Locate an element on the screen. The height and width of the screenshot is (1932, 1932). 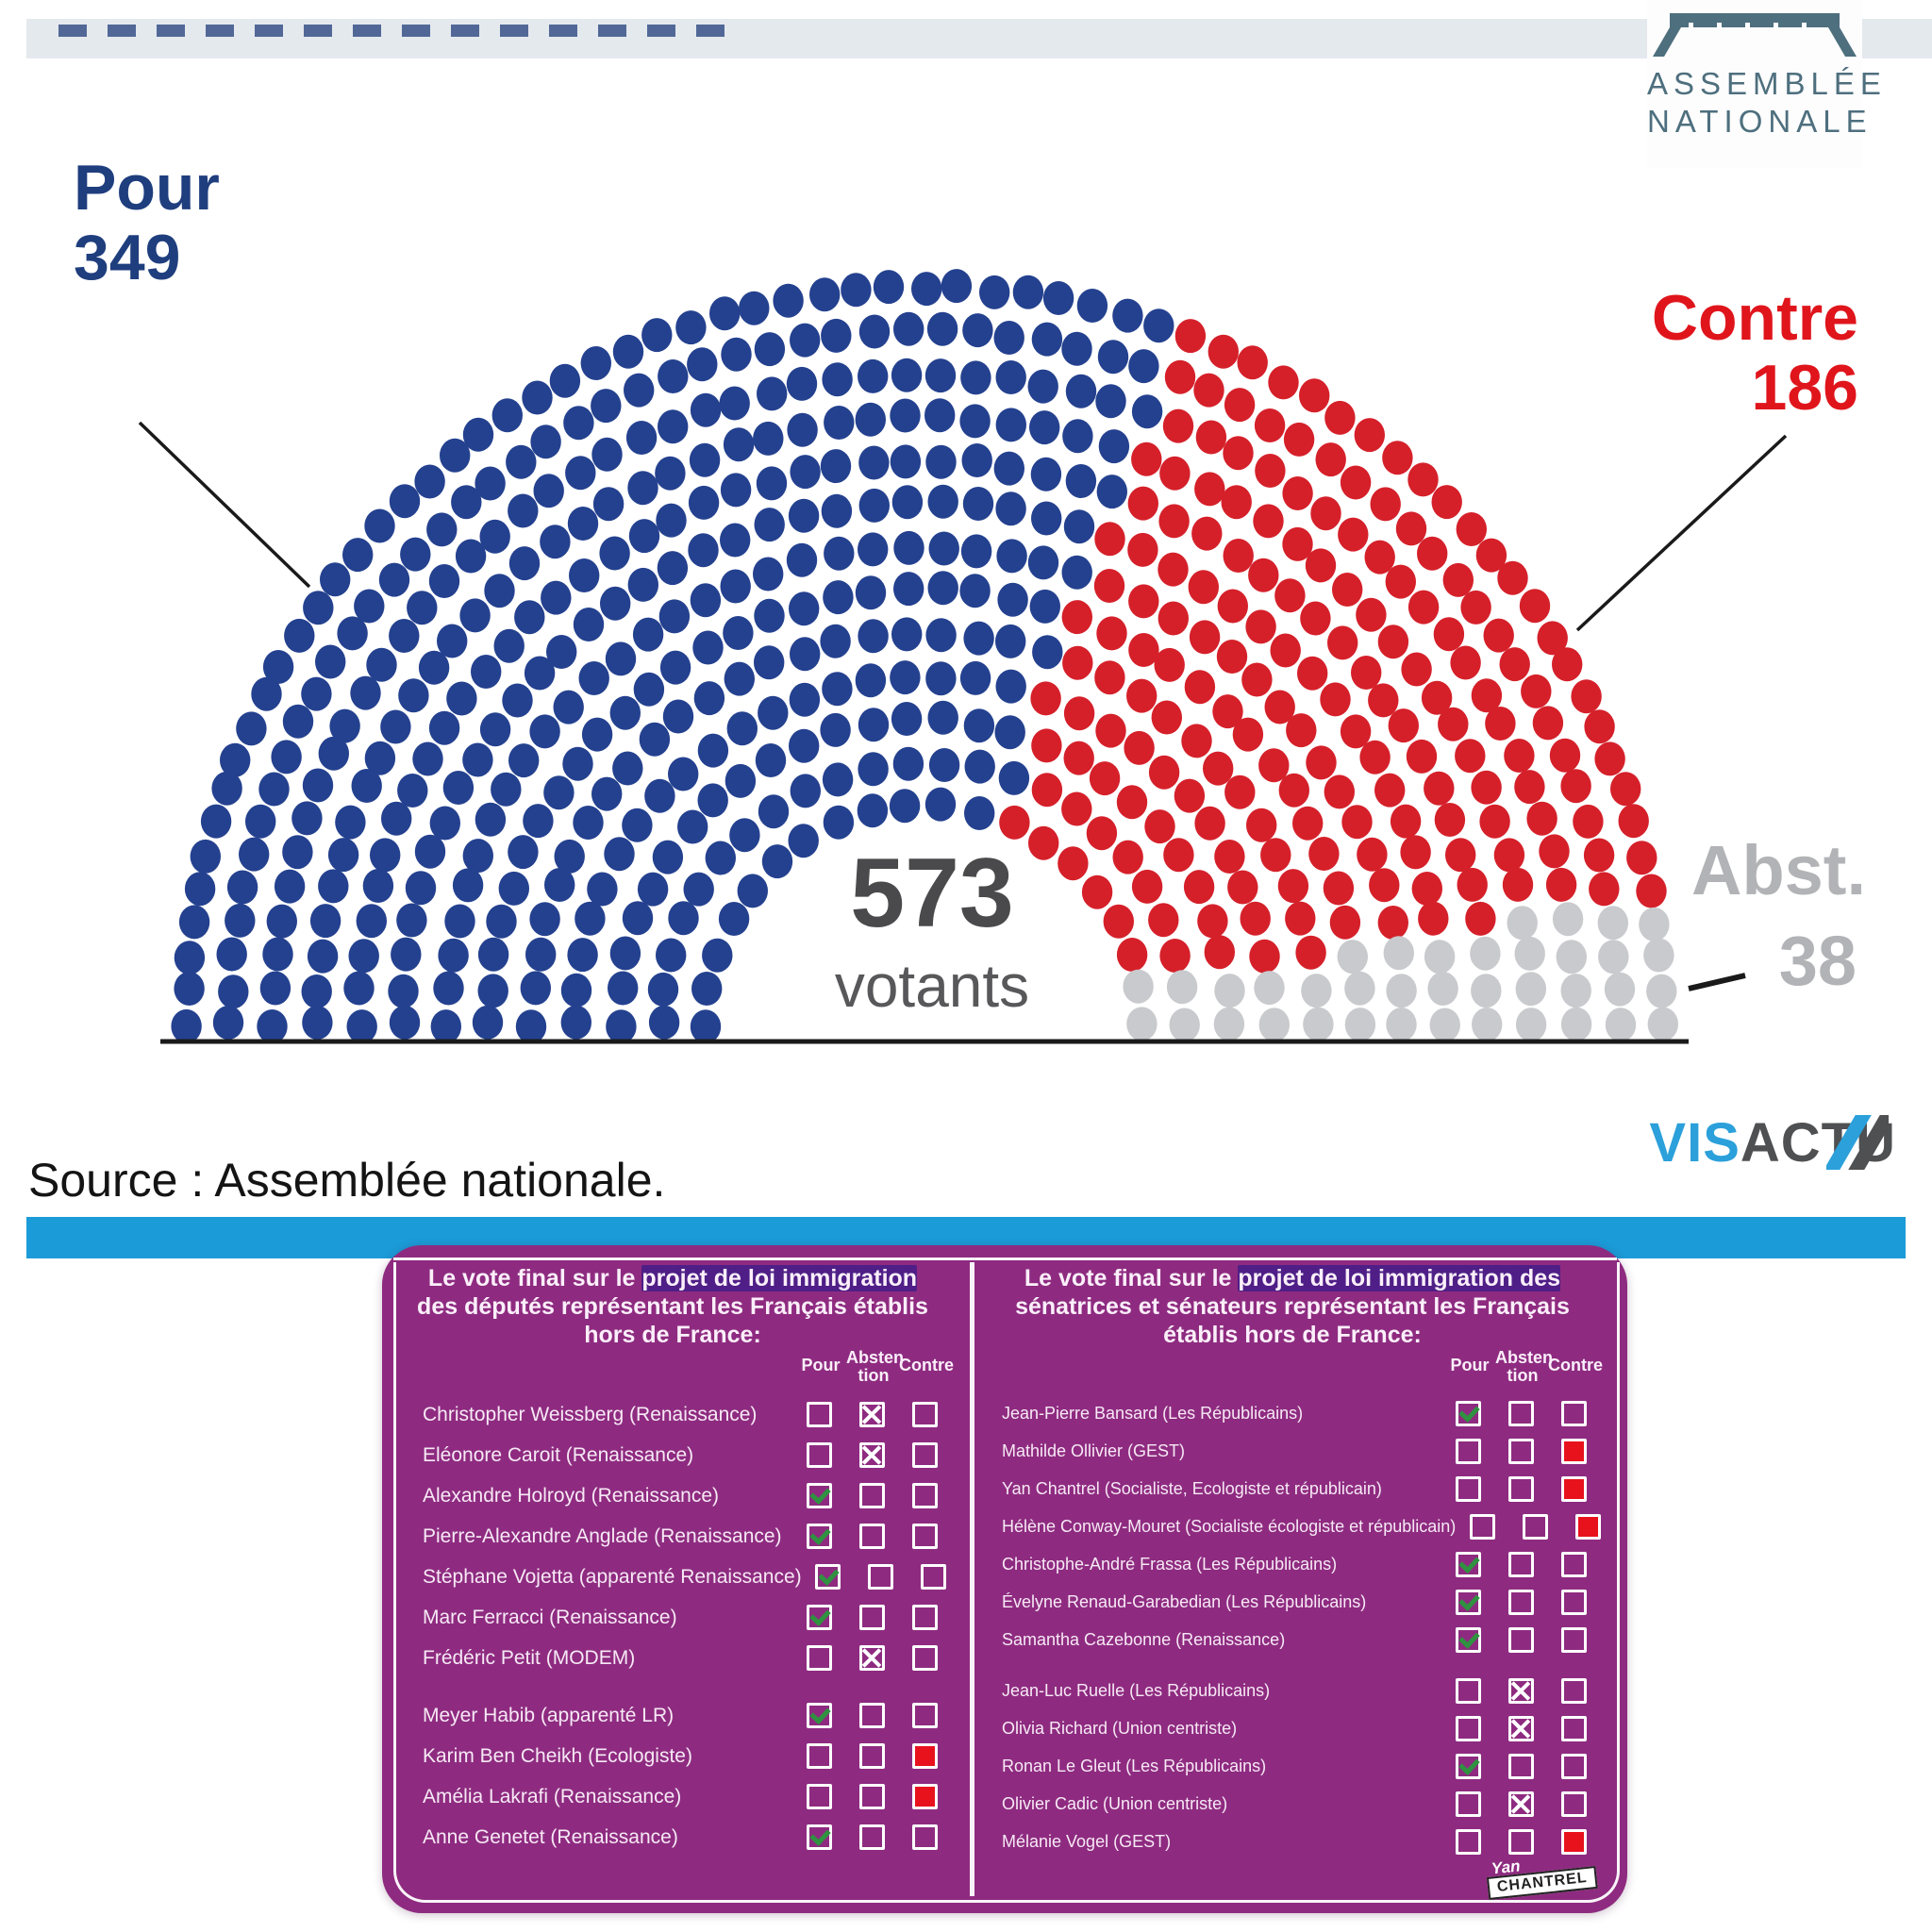
table-row: Samantha Cazebonne (Renaissance) is located at coordinates (1301, 1640).